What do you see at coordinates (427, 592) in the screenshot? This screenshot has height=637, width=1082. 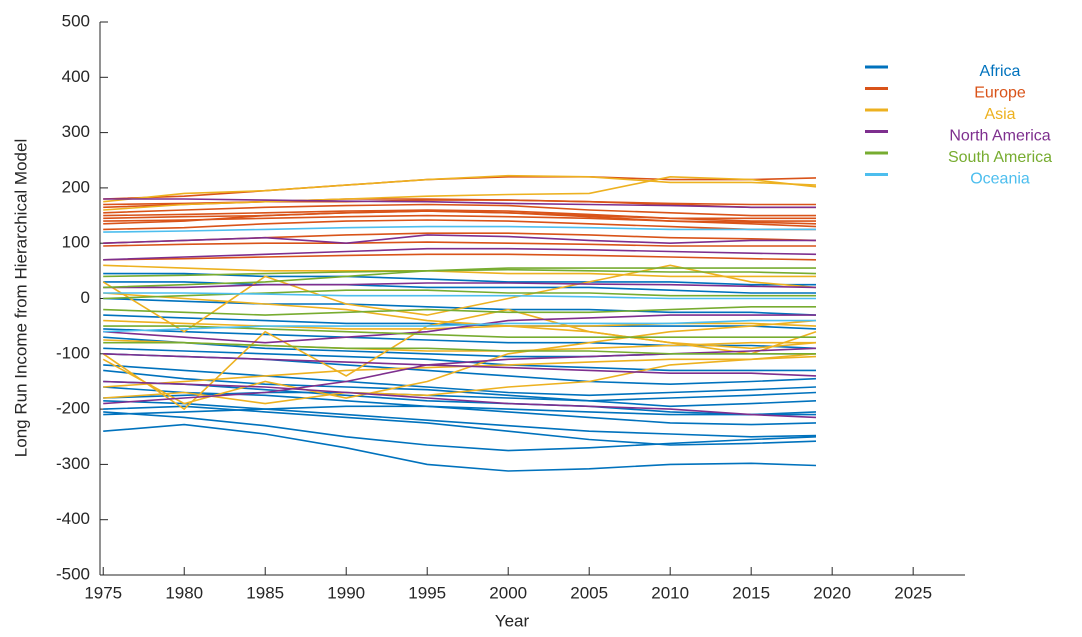 I see `x-tick-label: 1995` at bounding box center [427, 592].